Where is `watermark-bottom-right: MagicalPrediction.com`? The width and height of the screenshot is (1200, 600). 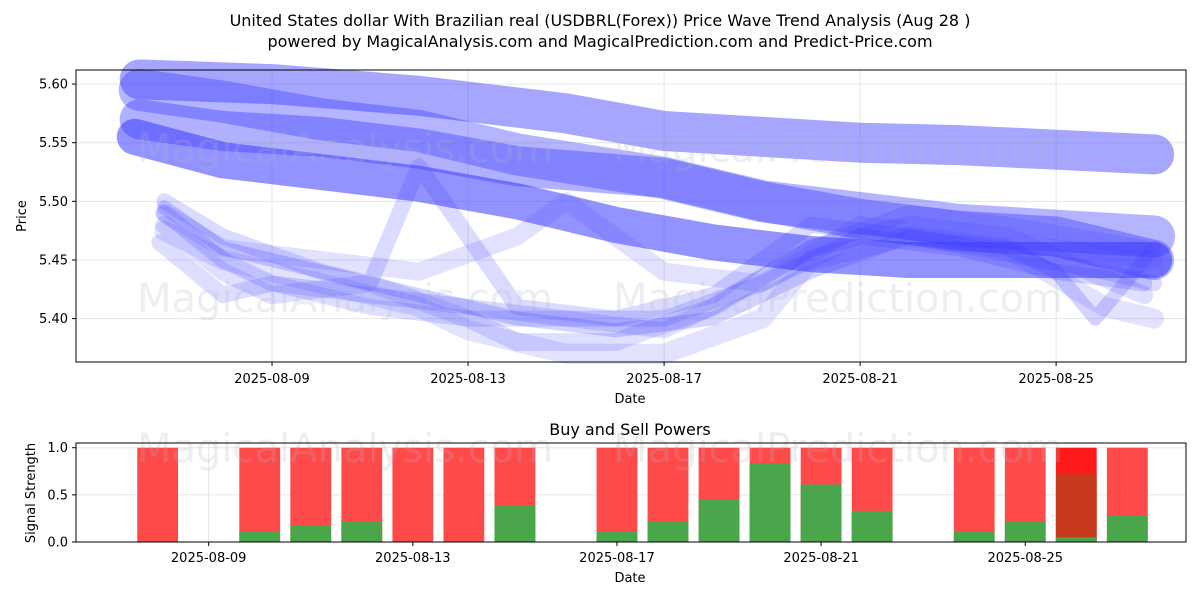
watermark-bottom-right: MagicalPrediction.com is located at coordinates (838, 449).